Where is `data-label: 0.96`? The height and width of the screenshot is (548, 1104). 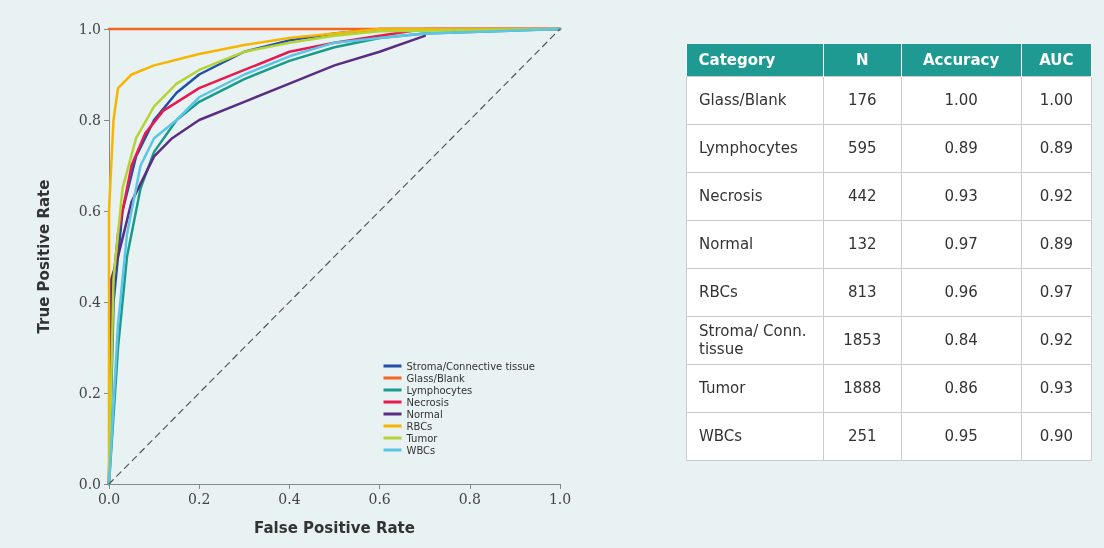 data-label: 0.96 is located at coordinates (961, 292).